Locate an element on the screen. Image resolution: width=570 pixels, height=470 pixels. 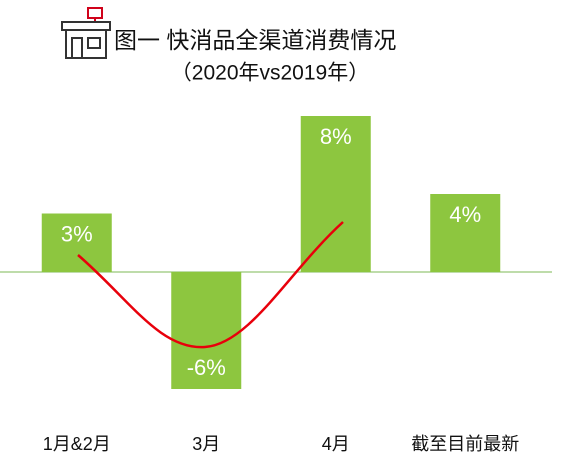
store-icon is located at coordinates (86, 33).